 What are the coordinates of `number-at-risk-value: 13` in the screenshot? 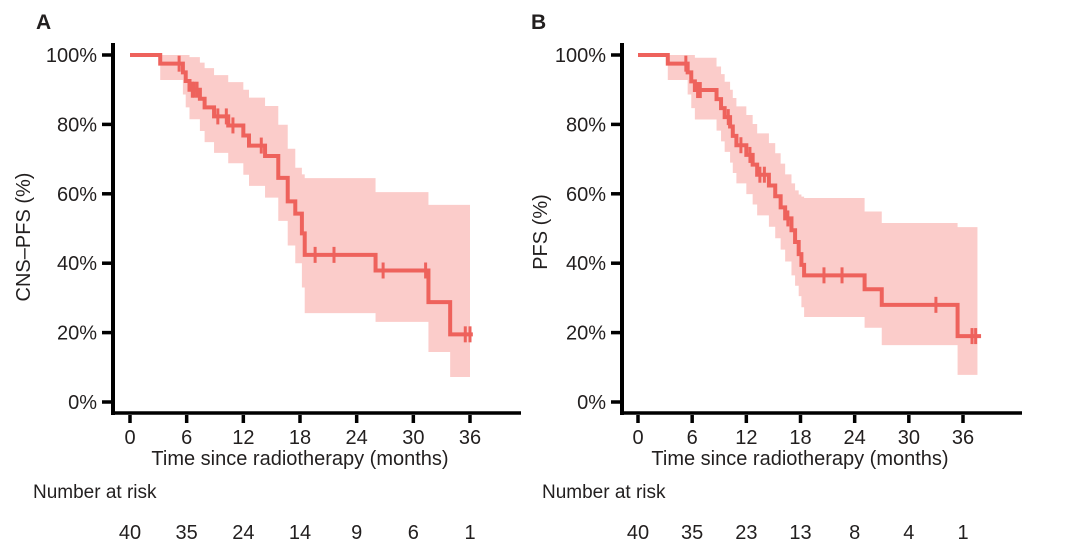 It's located at (800, 533).